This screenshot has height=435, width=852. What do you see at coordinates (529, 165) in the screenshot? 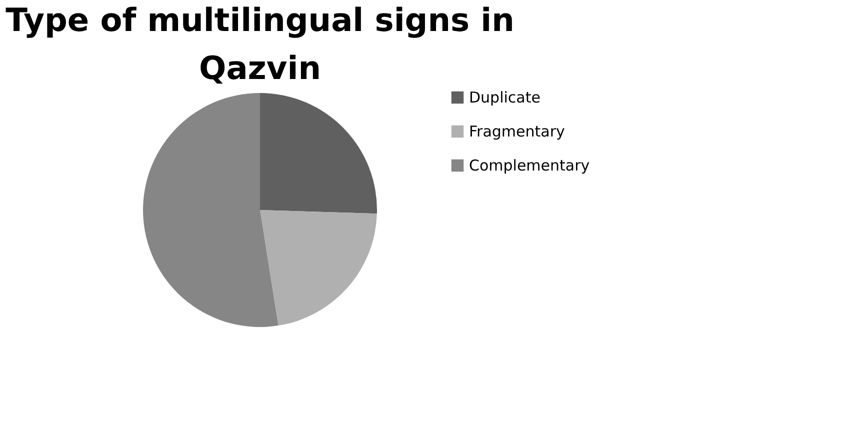
I see `legend-label: Complementary` at bounding box center [529, 165].